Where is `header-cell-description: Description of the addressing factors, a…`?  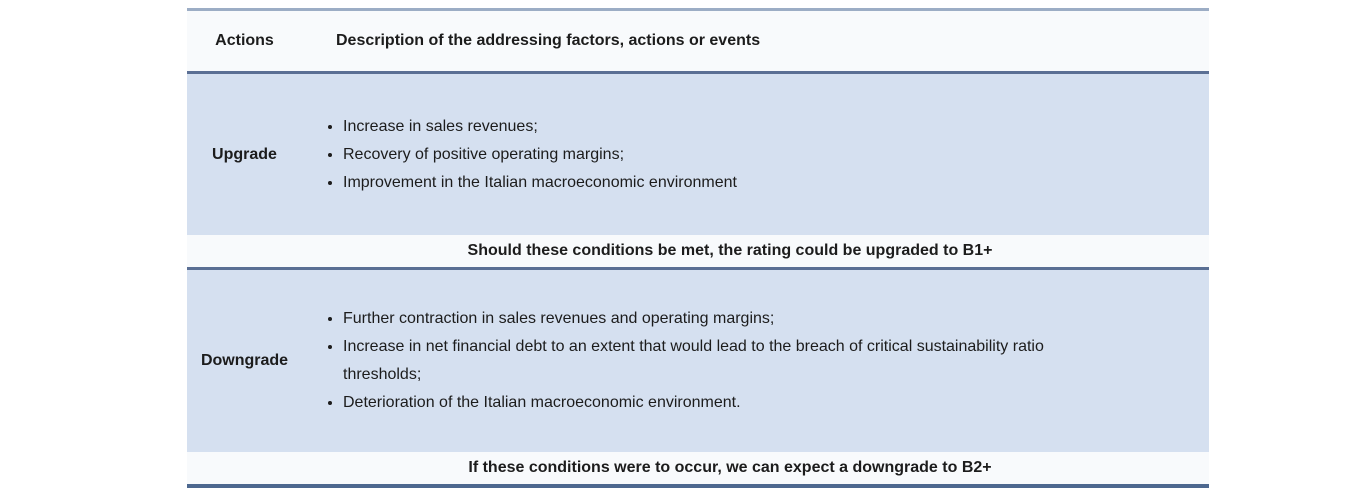 header-cell-description: Description of the addressing factors, a… is located at coordinates (548, 40).